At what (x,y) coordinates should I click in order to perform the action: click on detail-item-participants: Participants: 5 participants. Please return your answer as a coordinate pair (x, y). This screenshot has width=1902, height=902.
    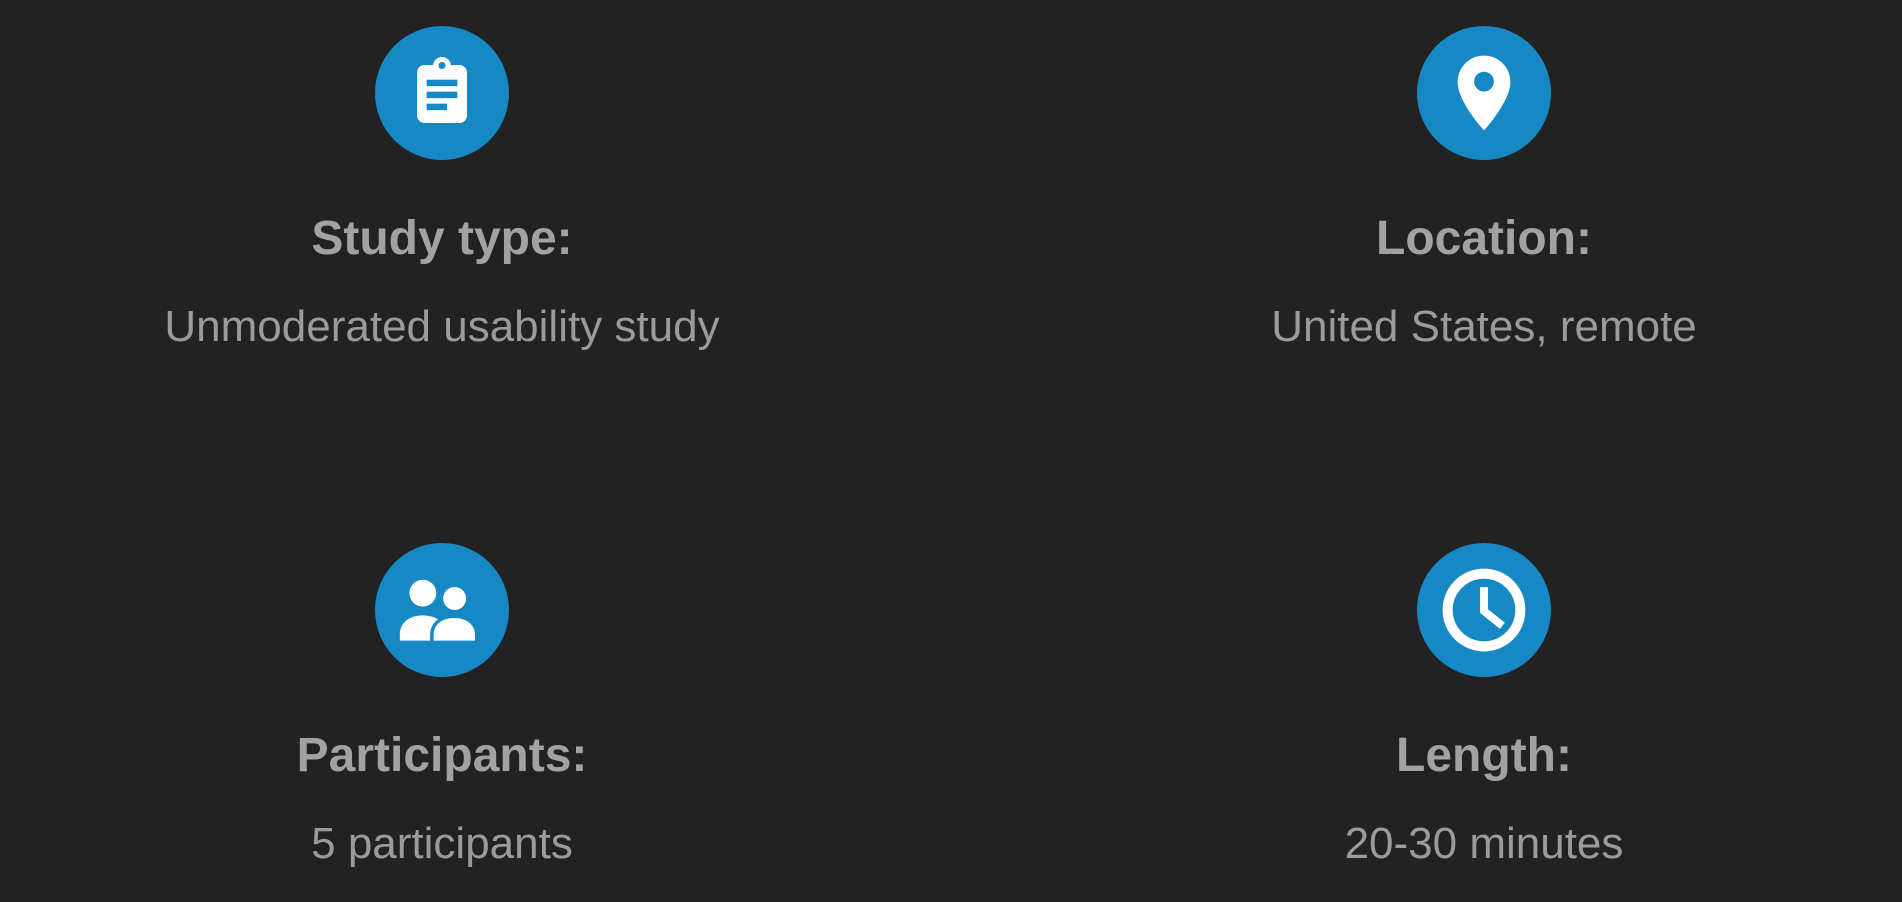
    Looking at the image, I should click on (442, 708).